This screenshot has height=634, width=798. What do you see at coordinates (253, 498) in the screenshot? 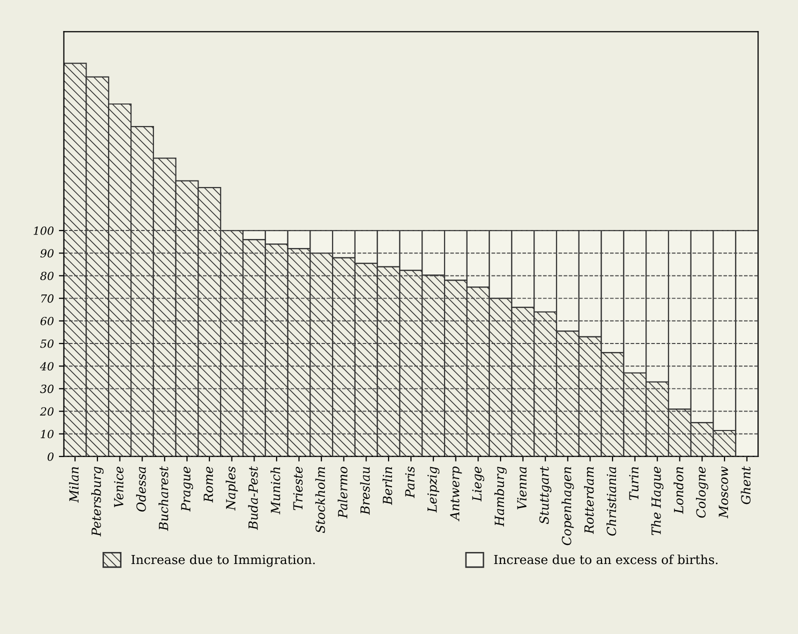
I see `x-tick-label: Buda-Pest` at bounding box center [253, 498].